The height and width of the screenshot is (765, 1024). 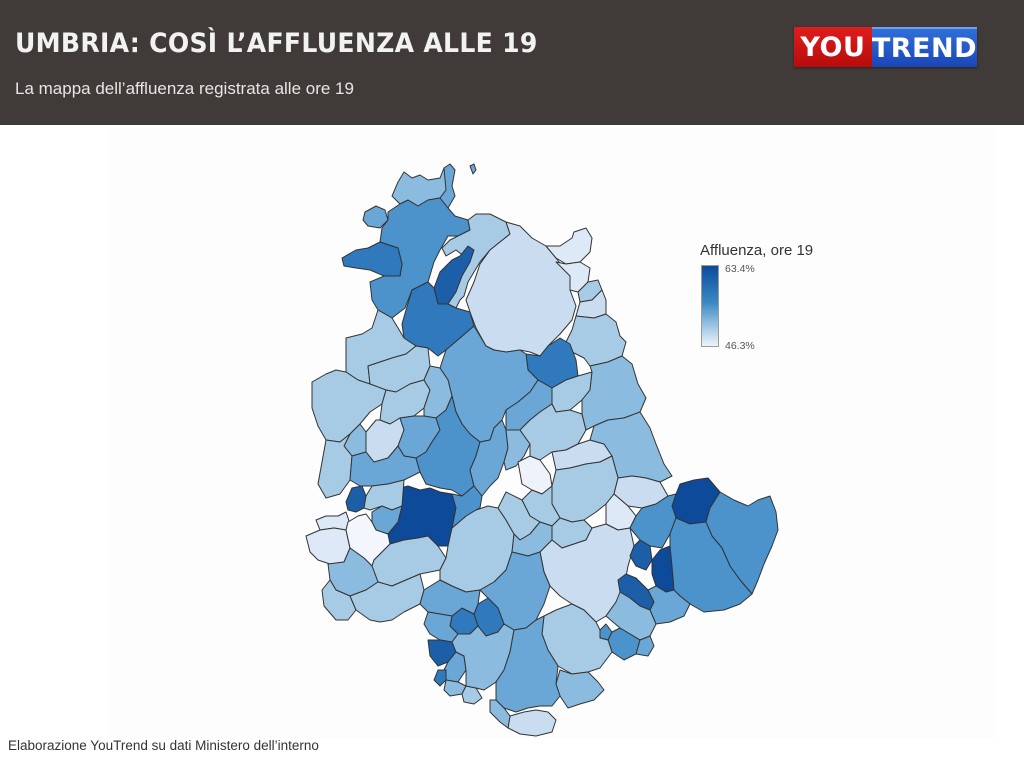 I want to click on logo-you: YOU, so click(x=833, y=47).